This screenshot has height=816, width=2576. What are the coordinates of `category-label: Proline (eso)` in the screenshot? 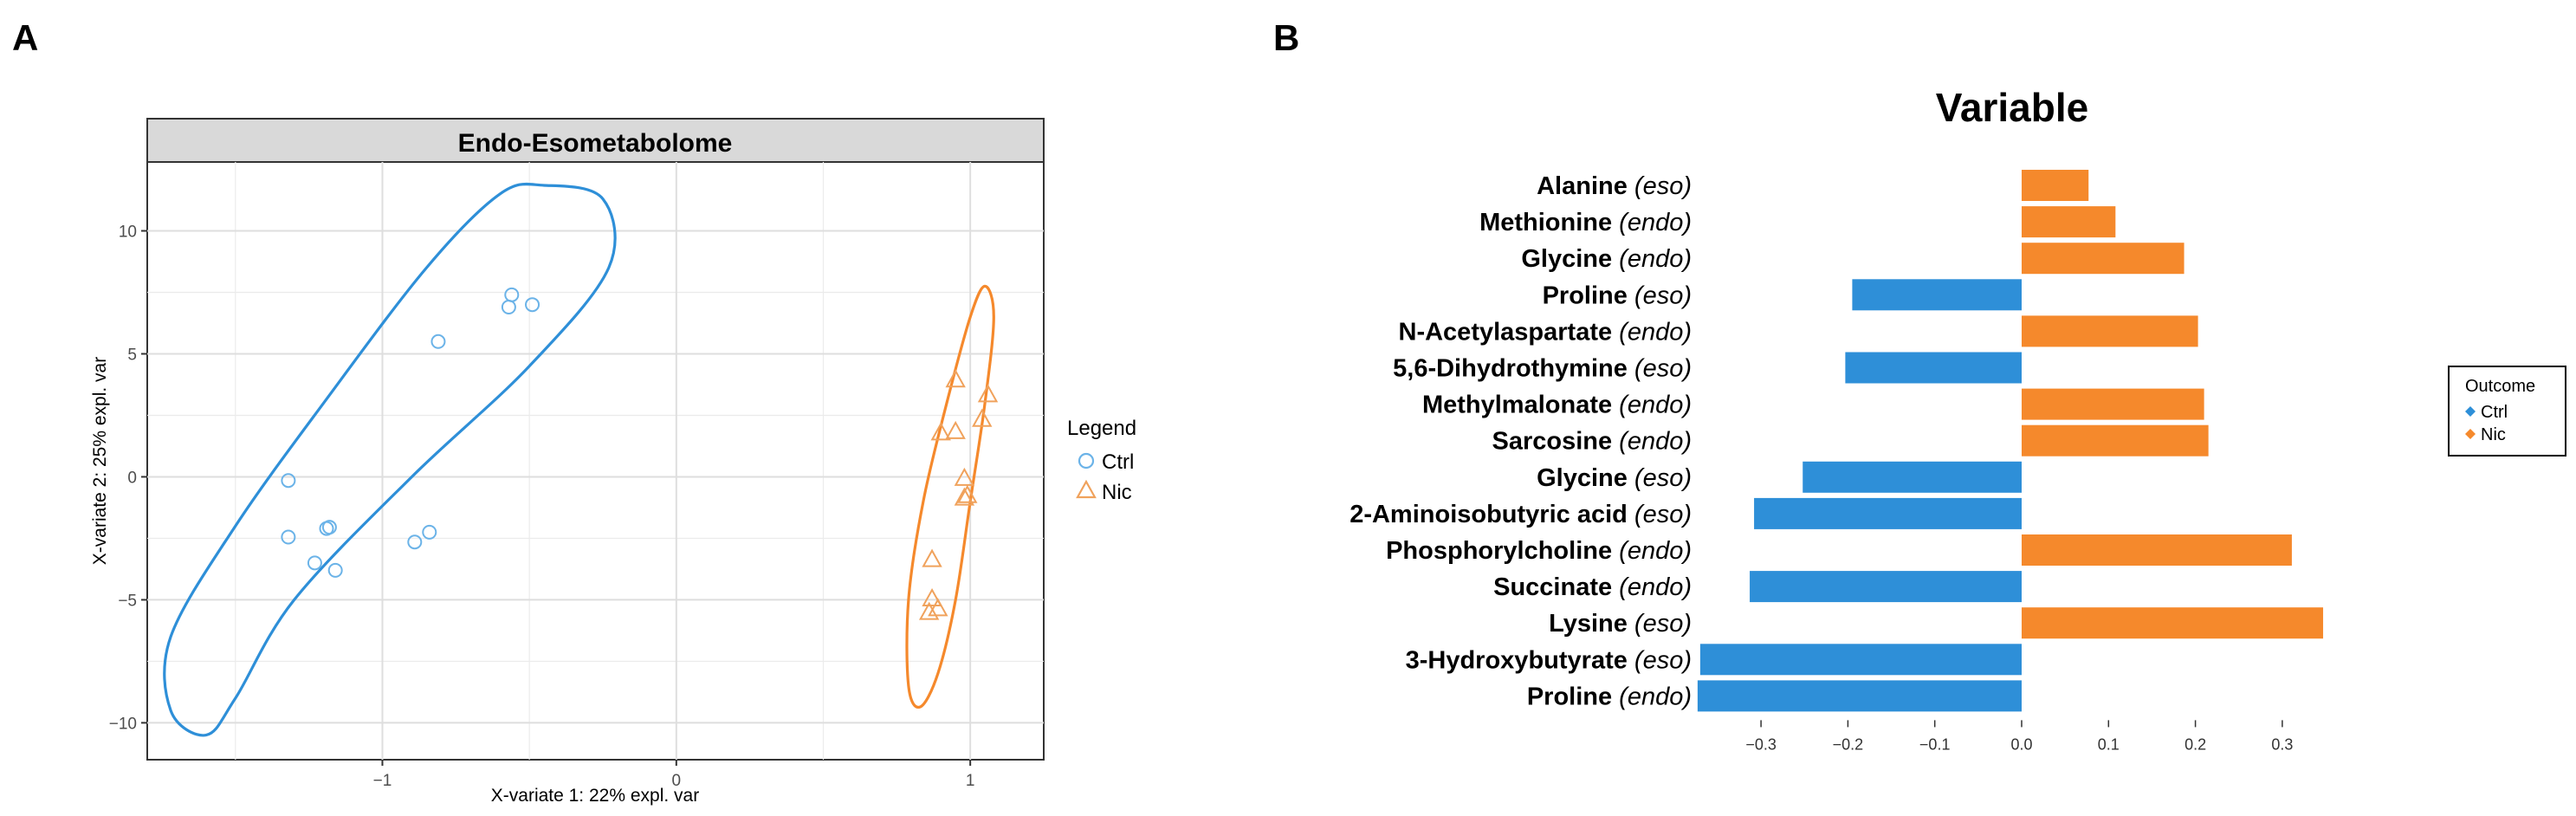 It's located at (1617, 295).